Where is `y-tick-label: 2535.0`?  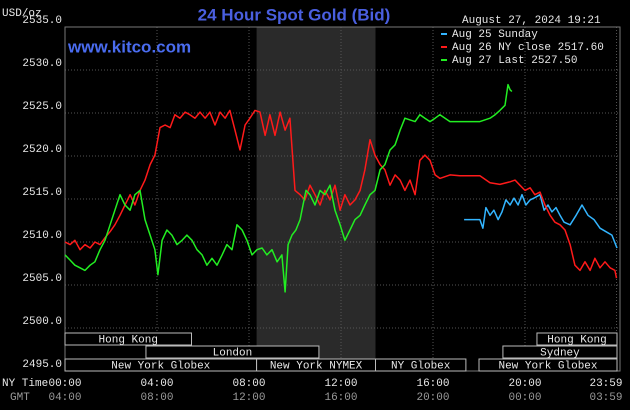 y-tick-label: 2535.0 is located at coordinates (42, 21).